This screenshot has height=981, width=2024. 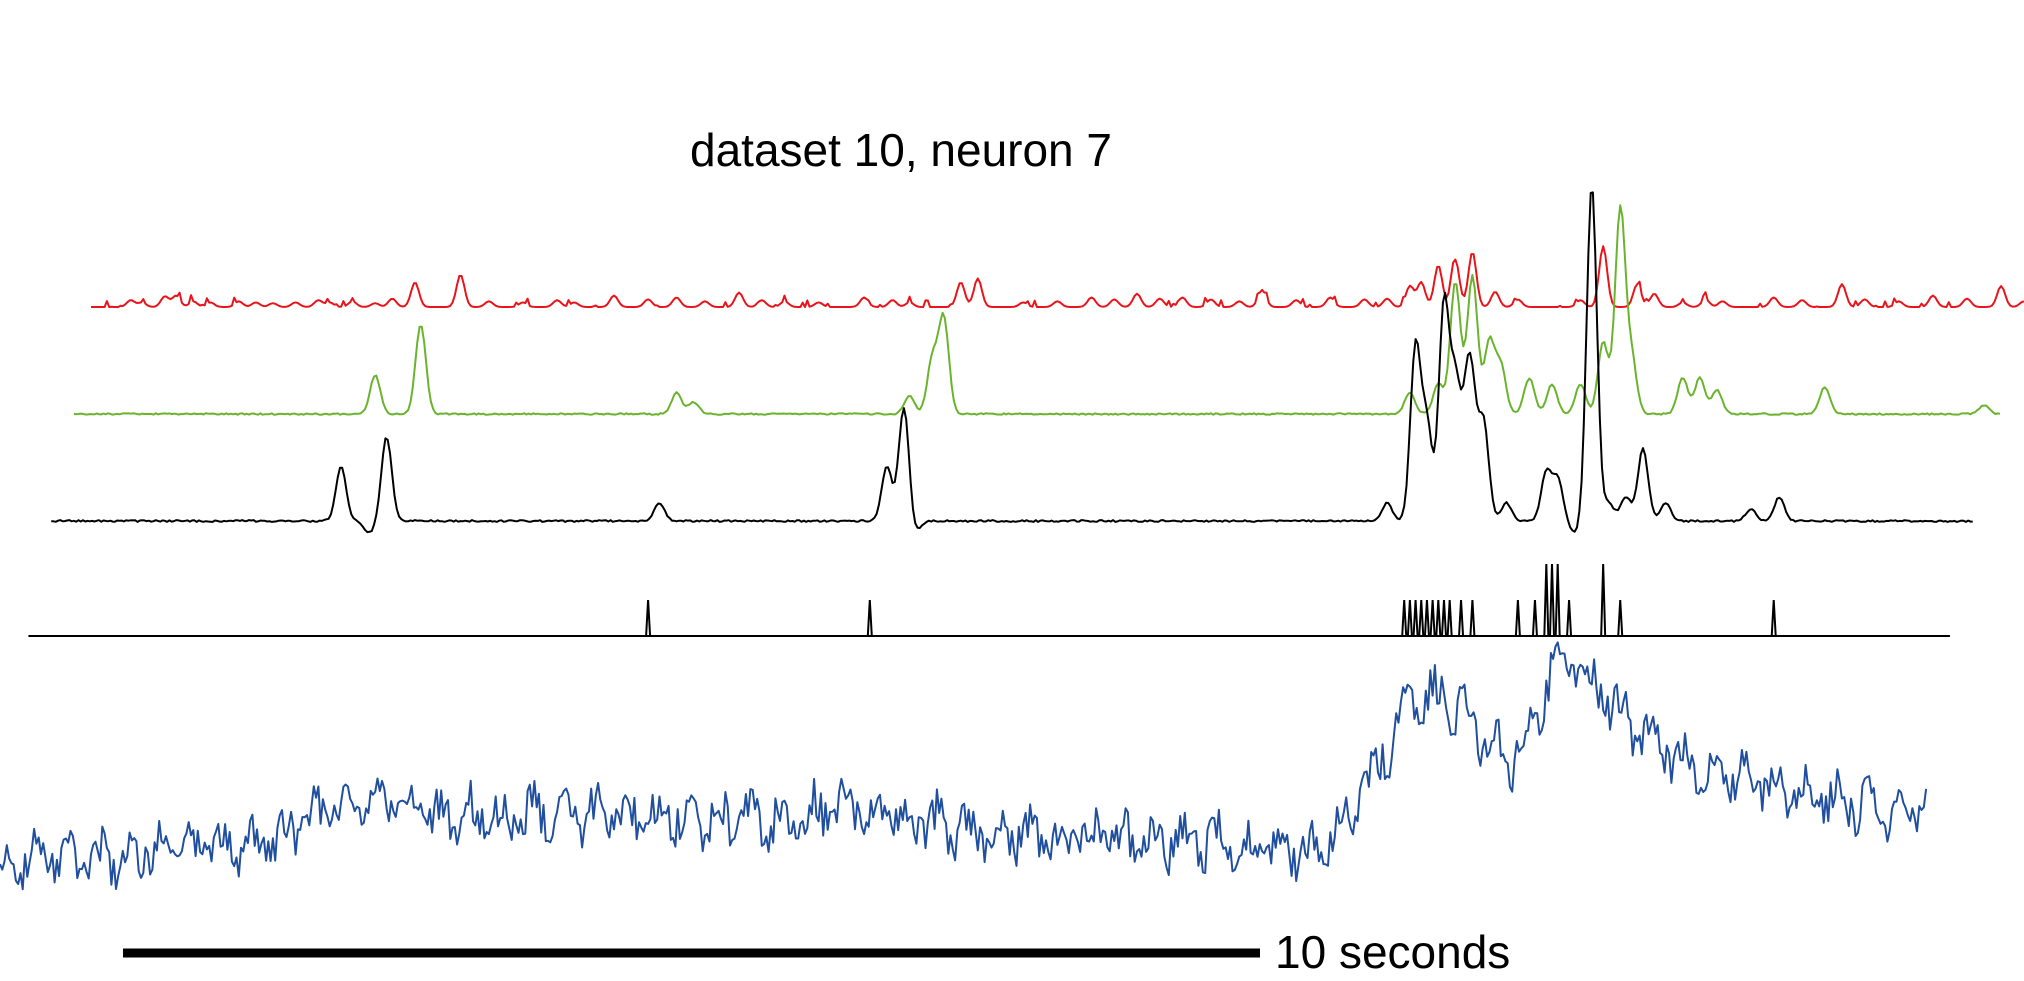 I want to click on series-line, so click(x=1057, y=276).